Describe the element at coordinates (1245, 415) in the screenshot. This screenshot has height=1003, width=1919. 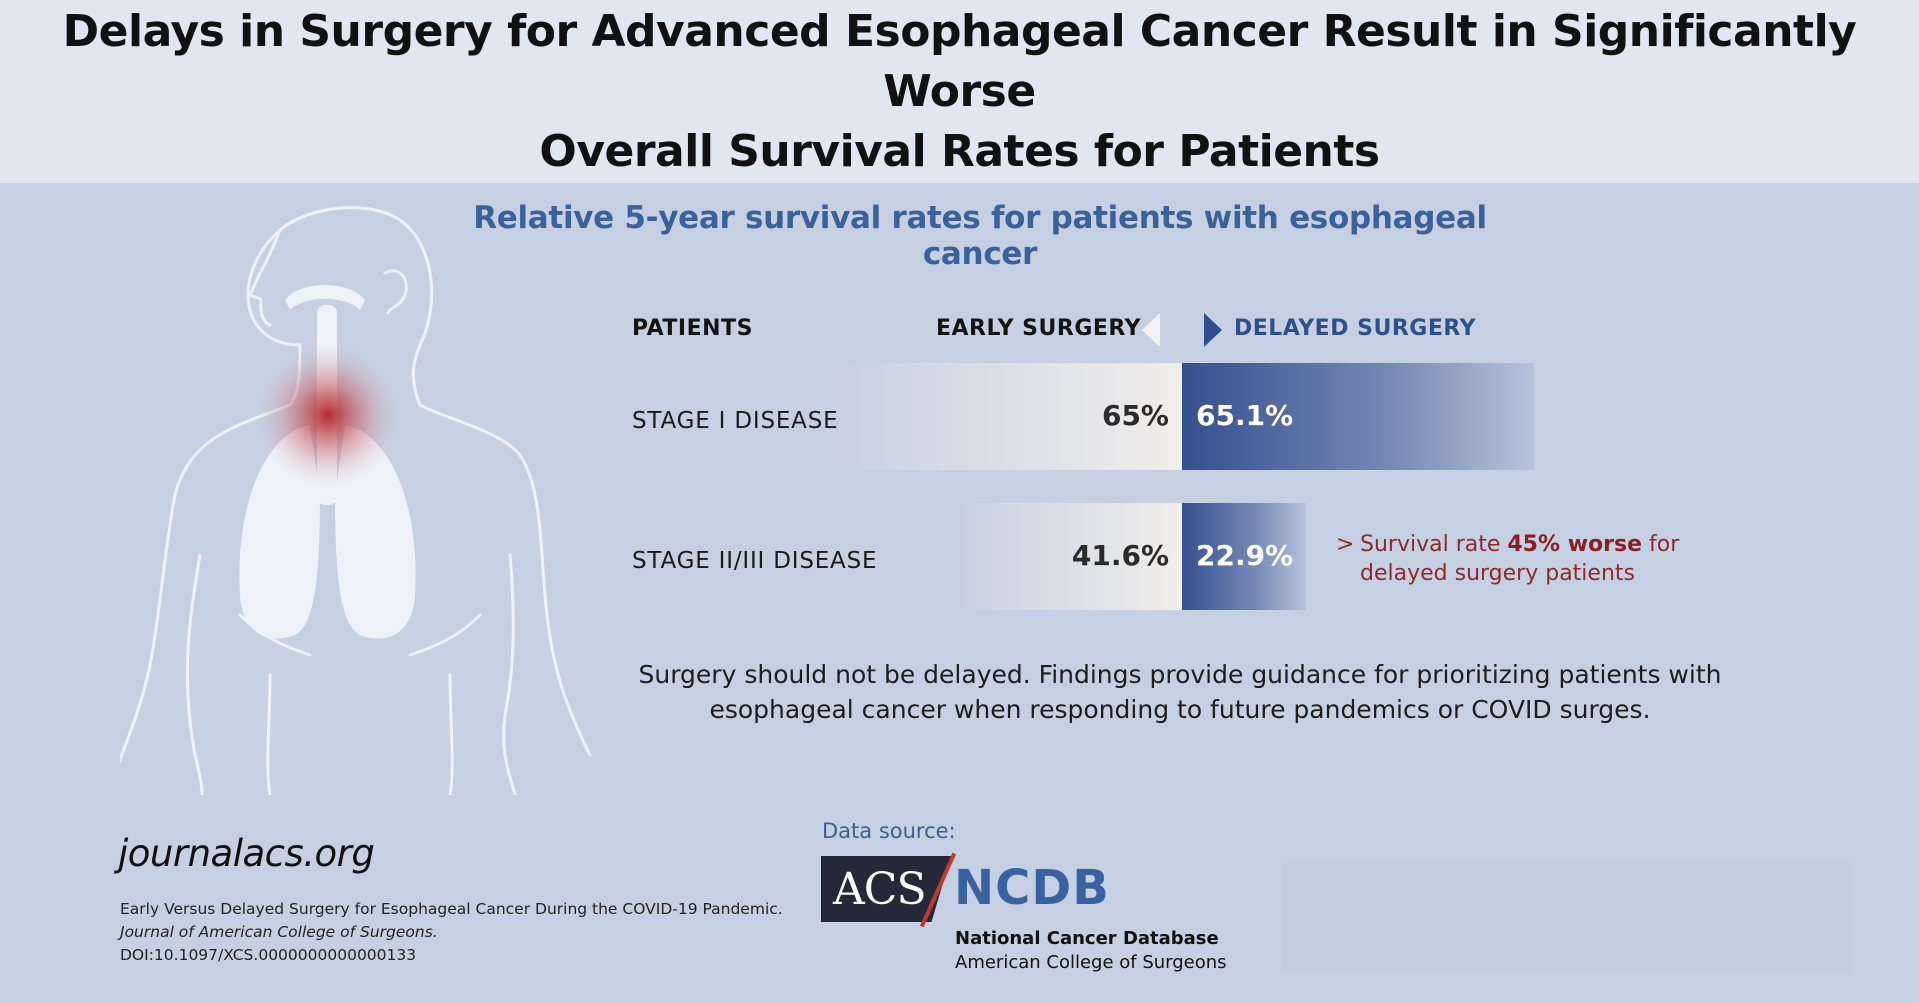
I see `label-delayed-1: 65.1%` at that location.